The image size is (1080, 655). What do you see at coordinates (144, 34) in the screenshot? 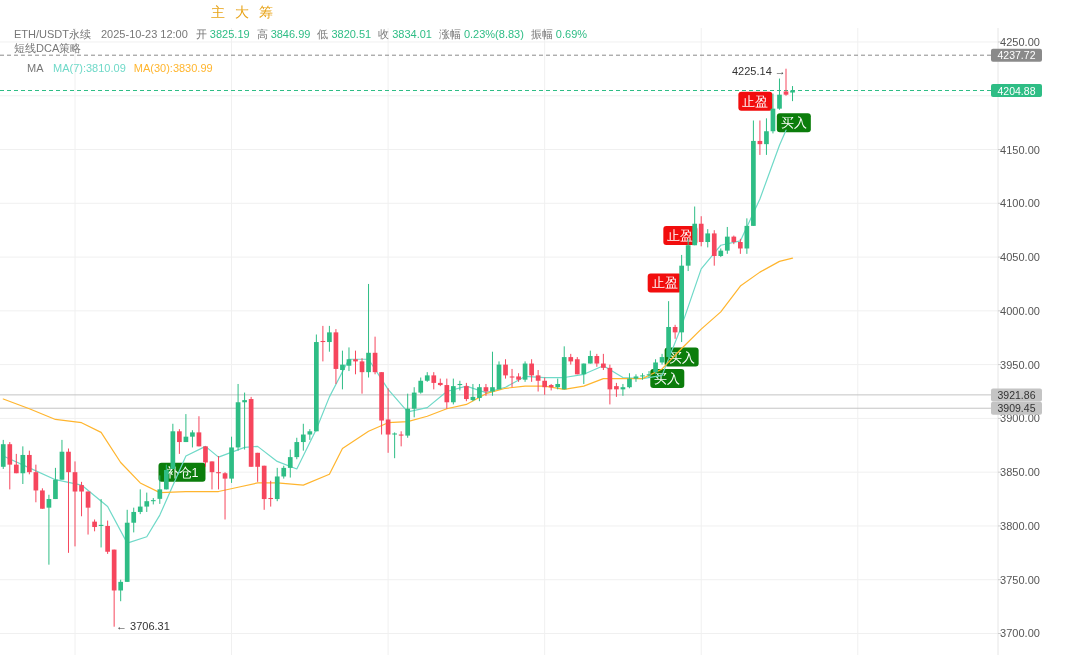
I see `annotation: 2025-10-23 12:00` at bounding box center [144, 34].